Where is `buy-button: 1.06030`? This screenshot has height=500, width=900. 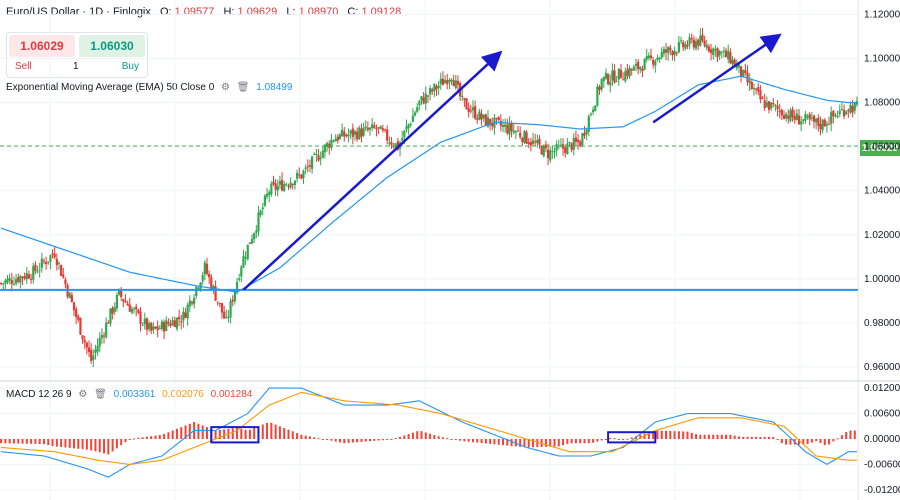
buy-button: 1.06030 is located at coordinates (112, 46).